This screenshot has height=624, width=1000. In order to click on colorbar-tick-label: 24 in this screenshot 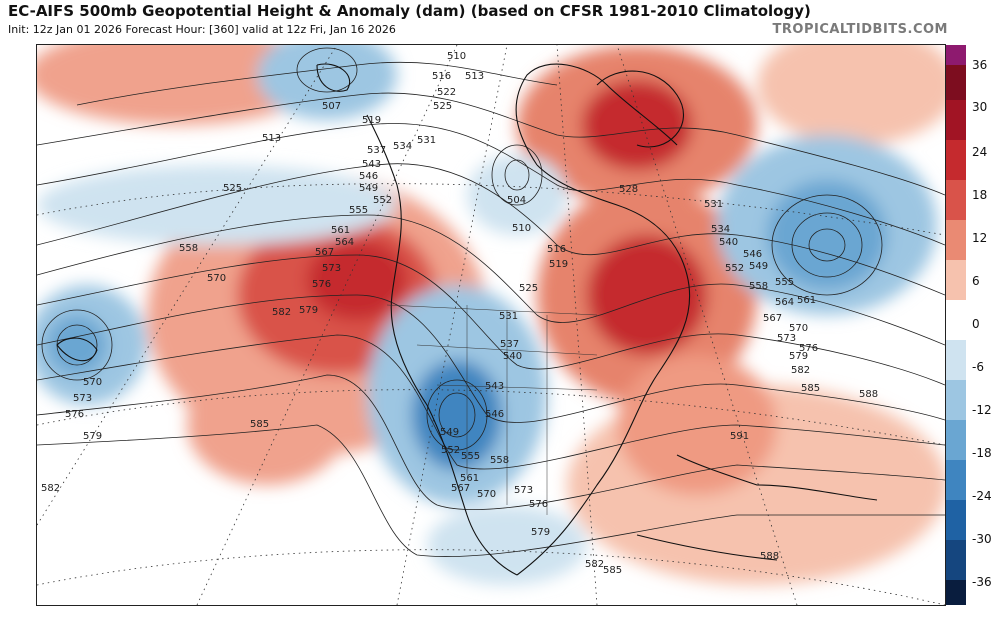, I will do `click(980, 152)`.